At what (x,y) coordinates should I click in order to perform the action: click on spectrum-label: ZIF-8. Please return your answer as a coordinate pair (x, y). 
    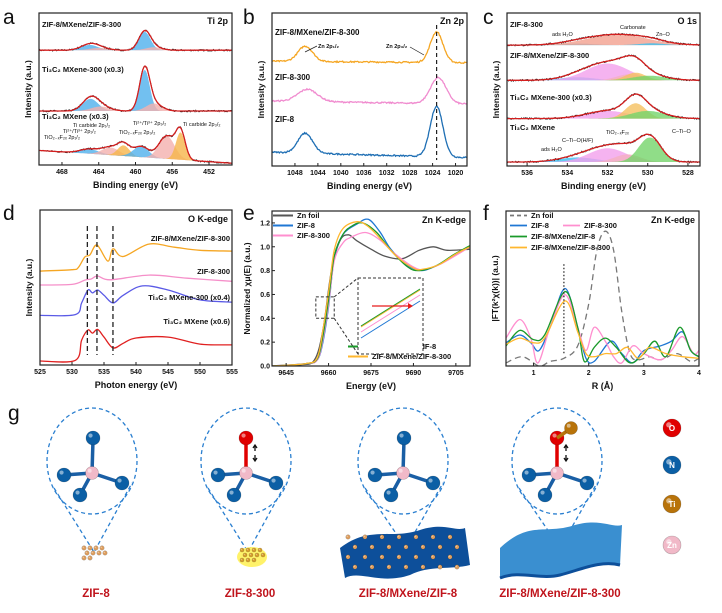
    Looking at the image, I should click on (285, 119).